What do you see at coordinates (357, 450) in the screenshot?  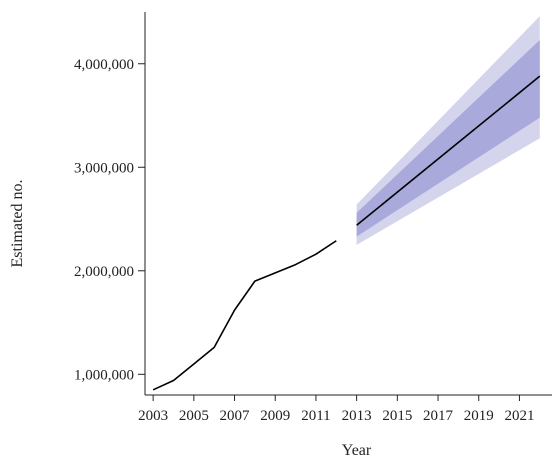 I see `x-axis-label: Year` at bounding box center [357, 450].